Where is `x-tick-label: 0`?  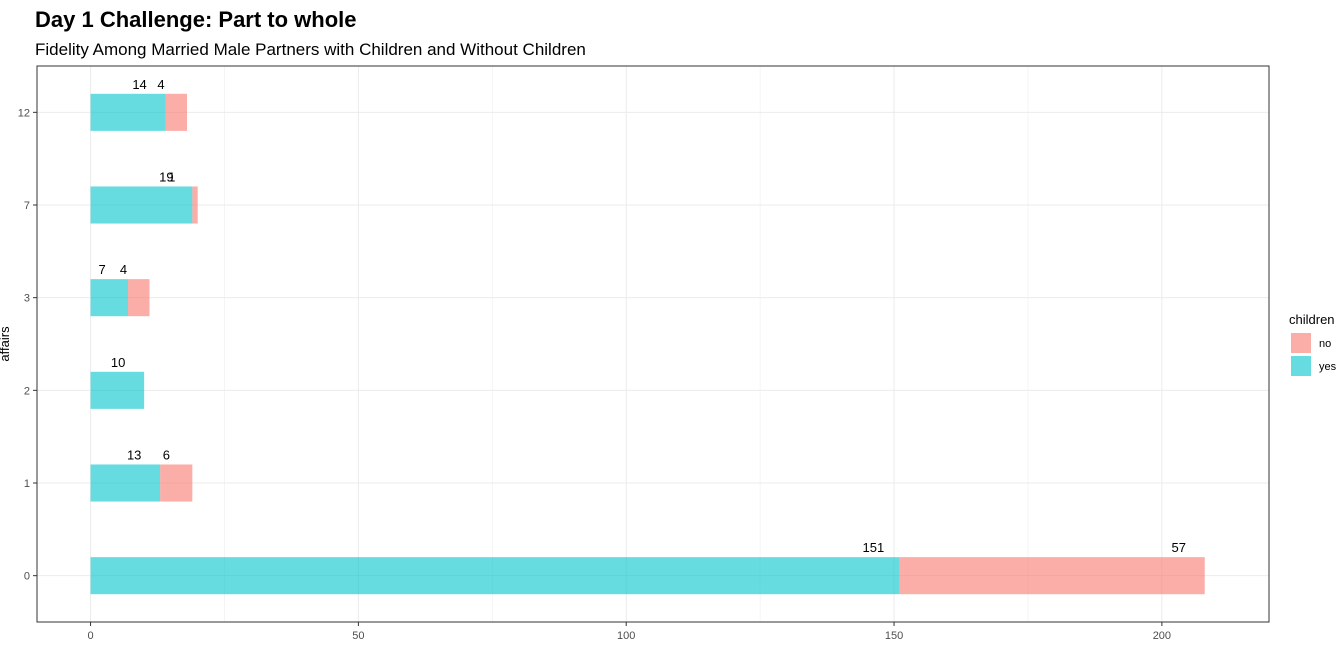
x-tick-label: 0 is located at coordinates (91, 636).